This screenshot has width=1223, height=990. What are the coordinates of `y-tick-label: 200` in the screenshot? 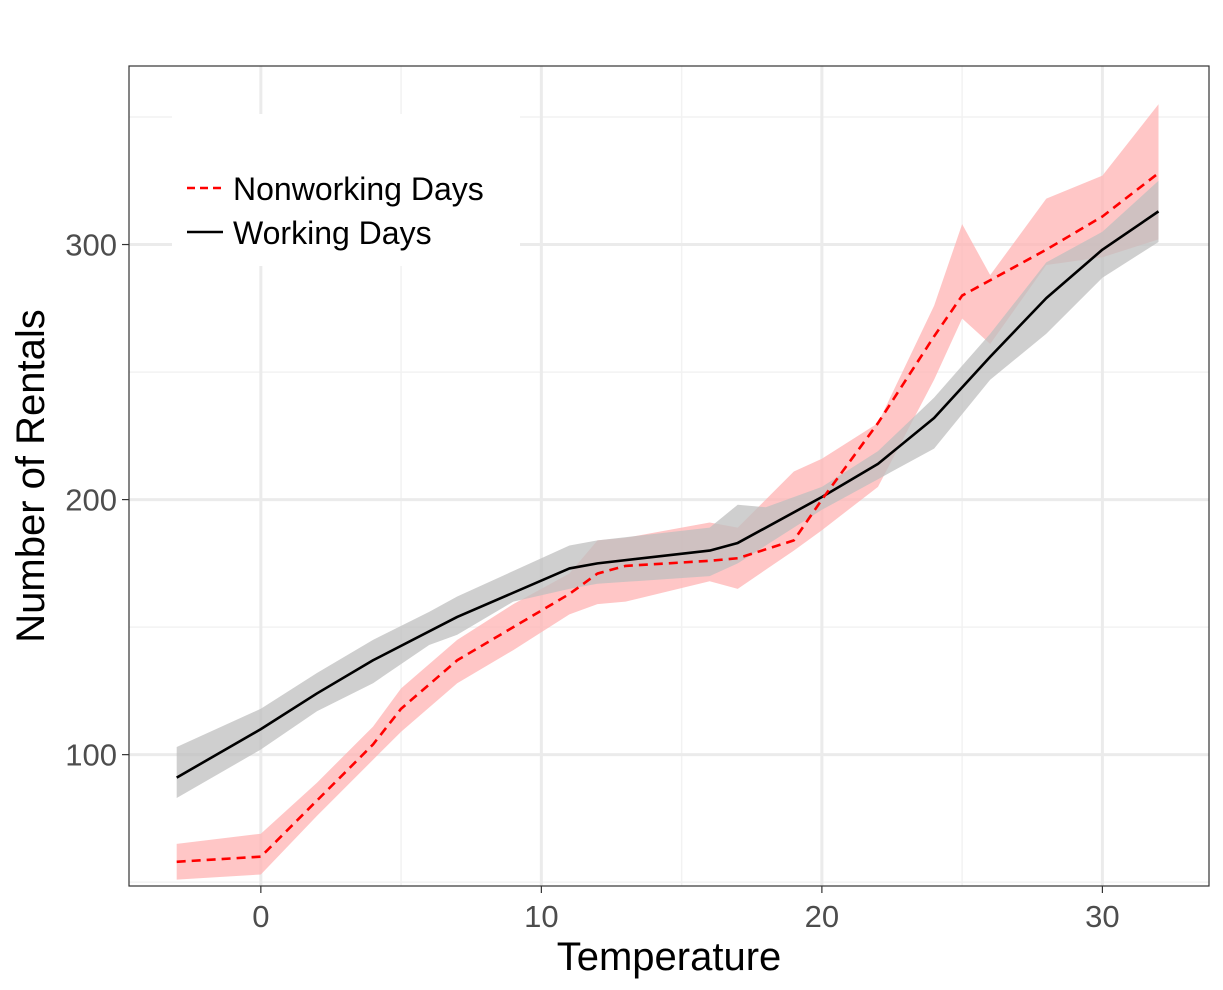 It's located at (91, 500).